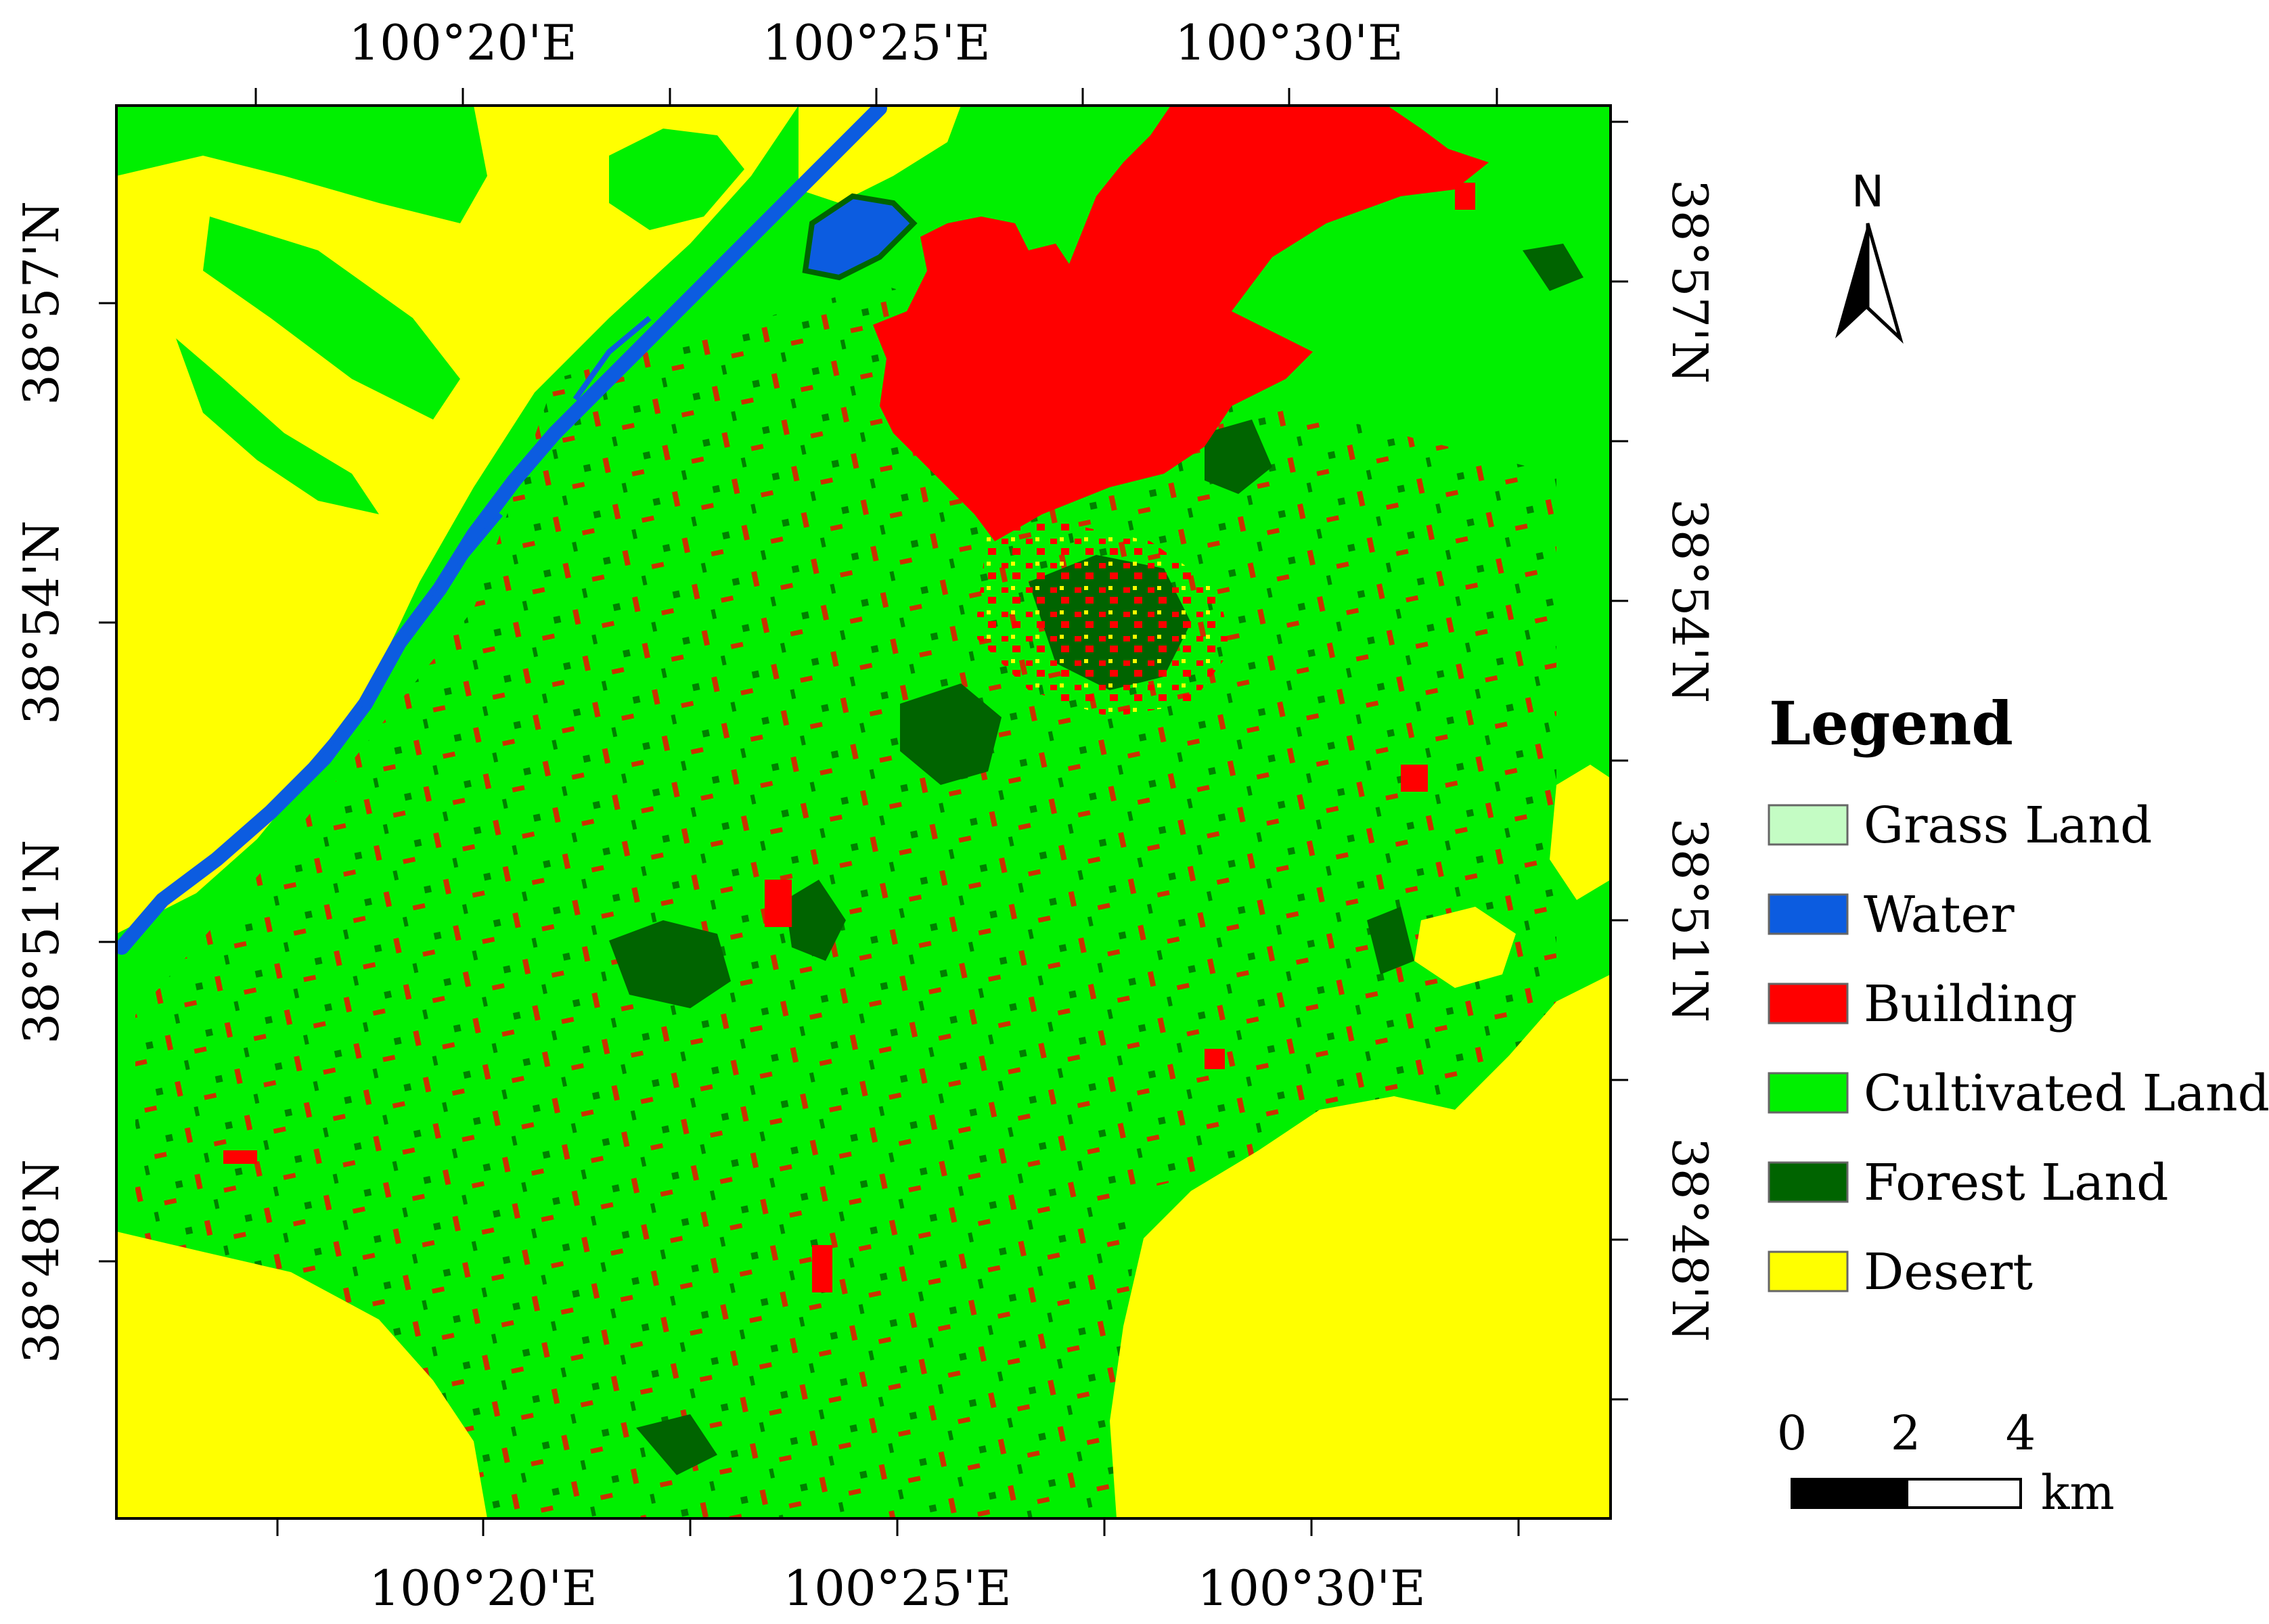 This screenshot has height=1624, width=2269. I want to click on legend-item-cultivated-land: Cultivated Land, so click(2018, 1093).